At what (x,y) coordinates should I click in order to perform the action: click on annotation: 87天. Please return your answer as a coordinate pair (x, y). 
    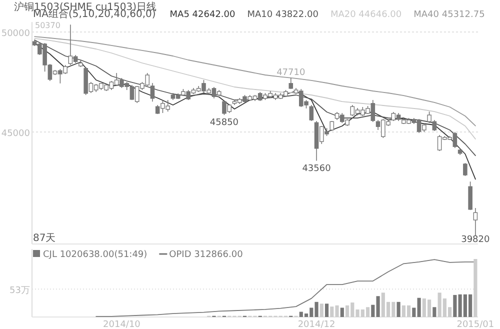
    Looking at the image, I should click on (44, 238).